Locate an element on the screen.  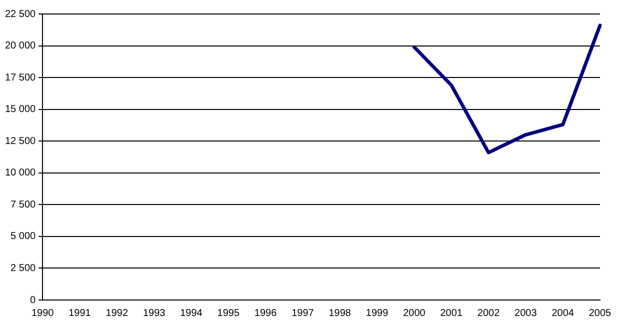
y-tick-label: 7 500 is located at coordinates (23, 204).